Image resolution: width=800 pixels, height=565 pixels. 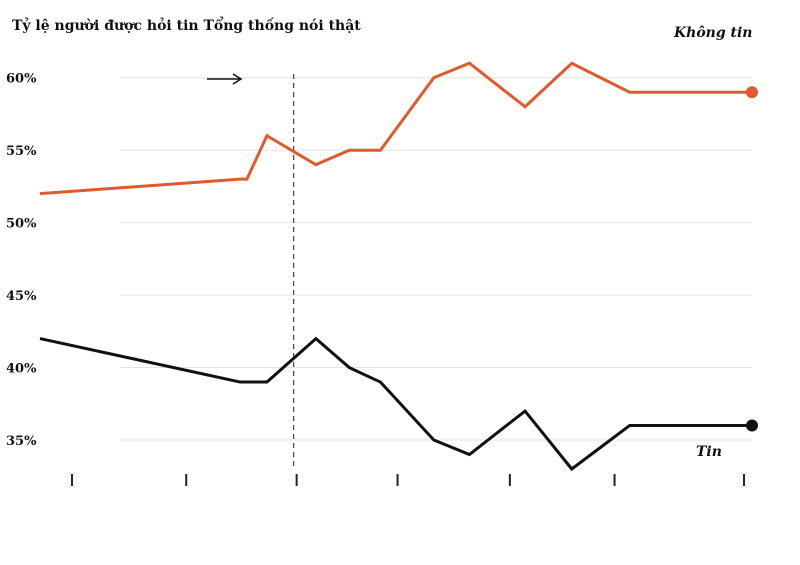 I want to click on series-label-khong-tin: Không tin, so click(x=713, y=33).